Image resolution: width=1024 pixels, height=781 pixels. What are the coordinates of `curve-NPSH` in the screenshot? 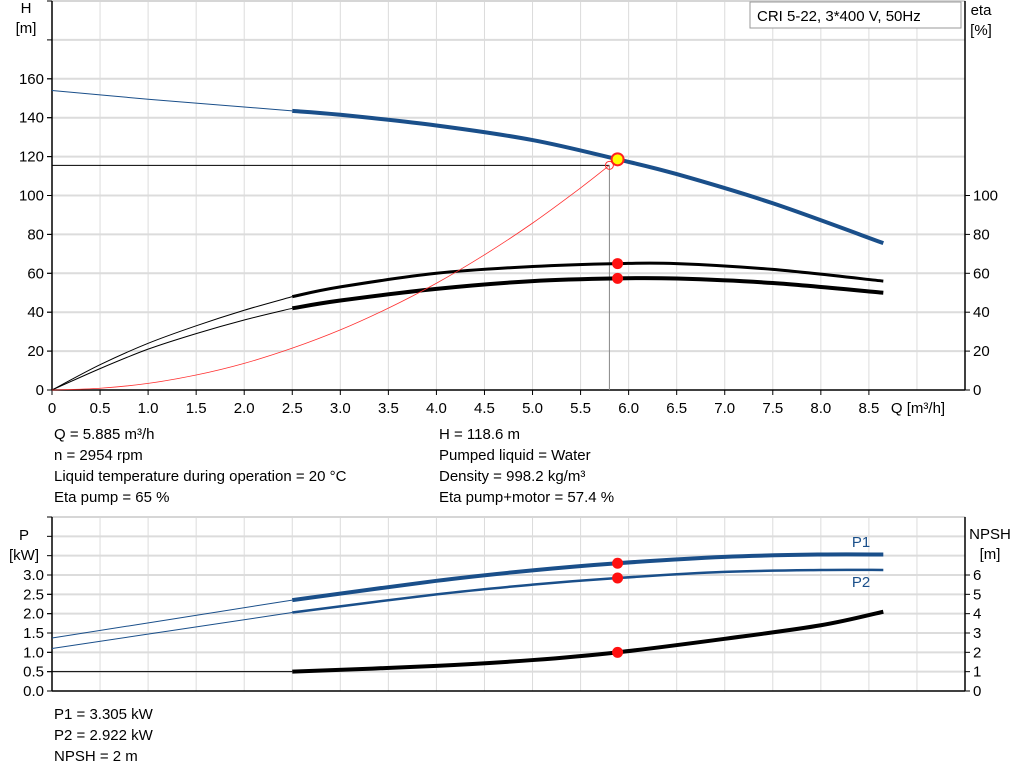 It's located at (588, 641).